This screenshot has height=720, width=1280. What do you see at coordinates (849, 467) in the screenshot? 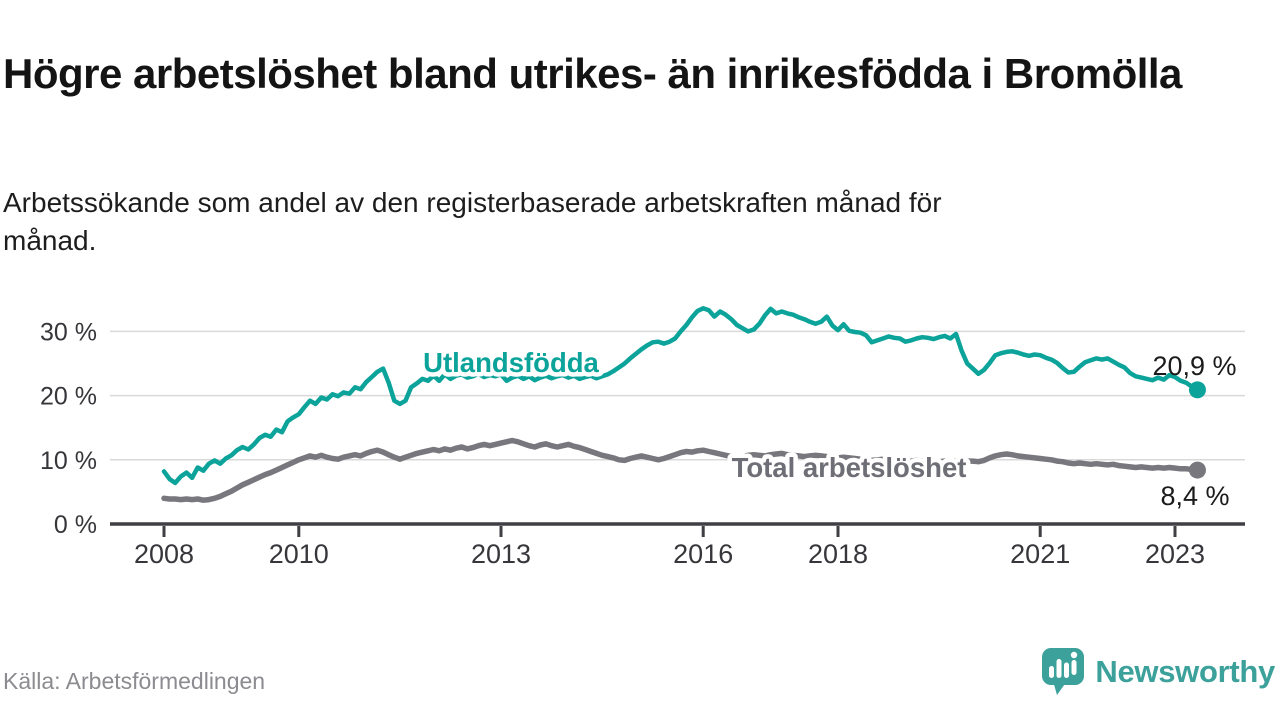
I see `series-label-total: Total arbetslöshet` at bounding box center [849, 467].